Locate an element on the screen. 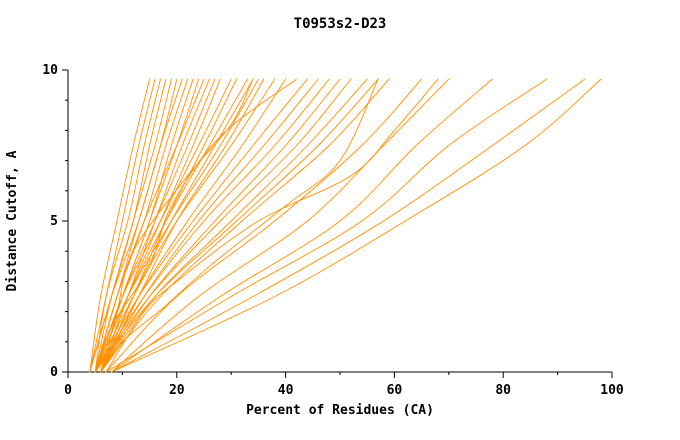  x-tick-label: 80 is located at coordinates (503, 390).